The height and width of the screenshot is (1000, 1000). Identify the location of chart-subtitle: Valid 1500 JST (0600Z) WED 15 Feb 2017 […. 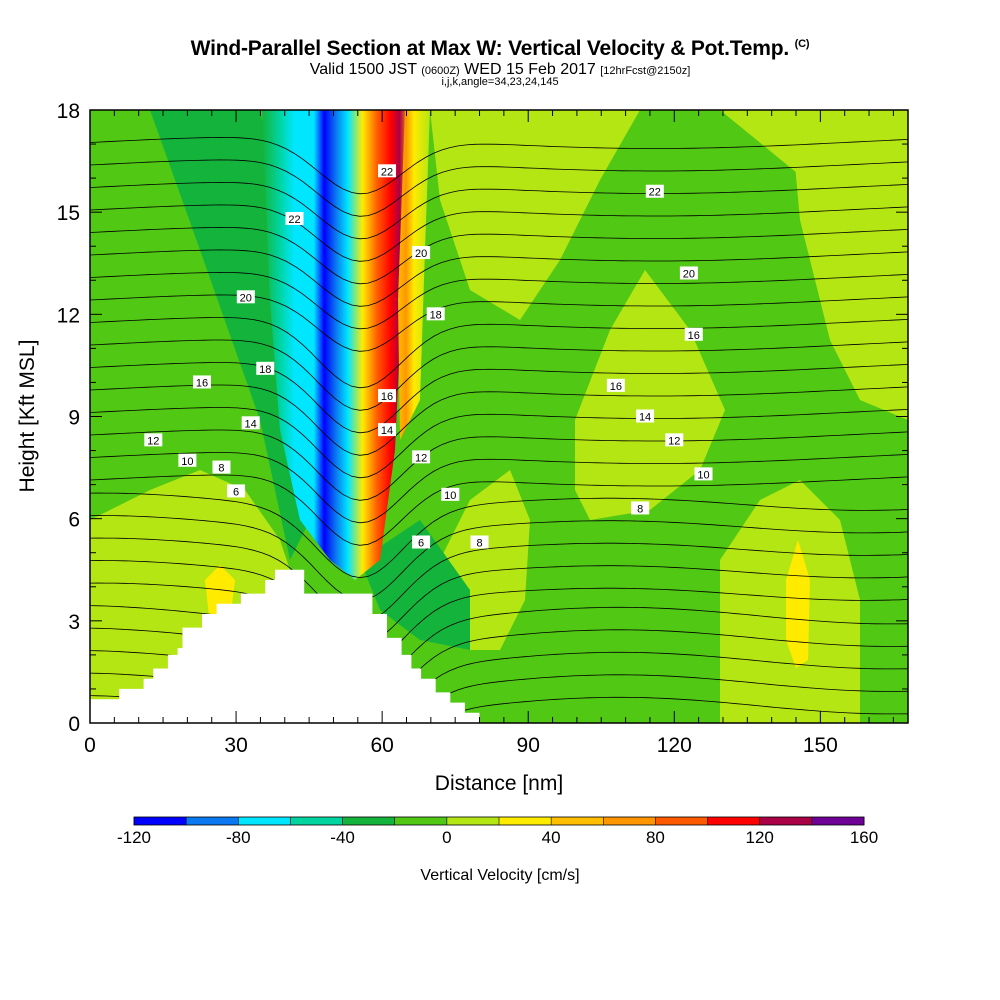
(500, 70).